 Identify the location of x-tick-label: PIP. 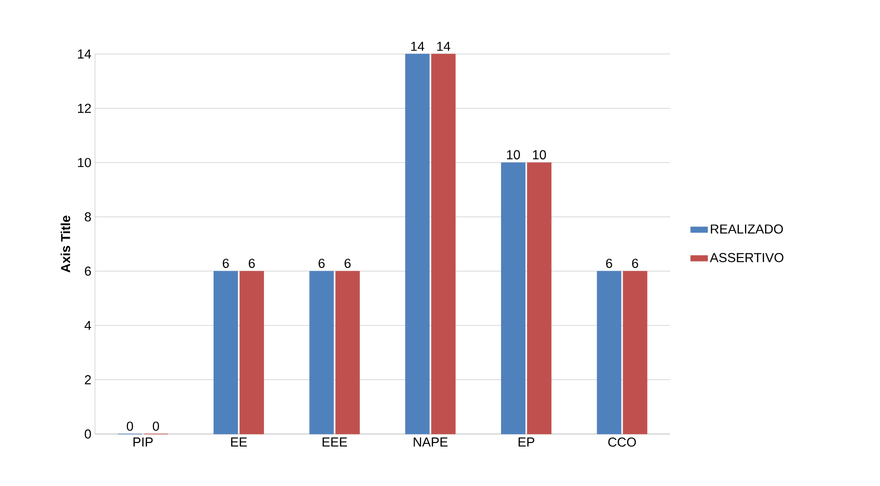
(143, 442).